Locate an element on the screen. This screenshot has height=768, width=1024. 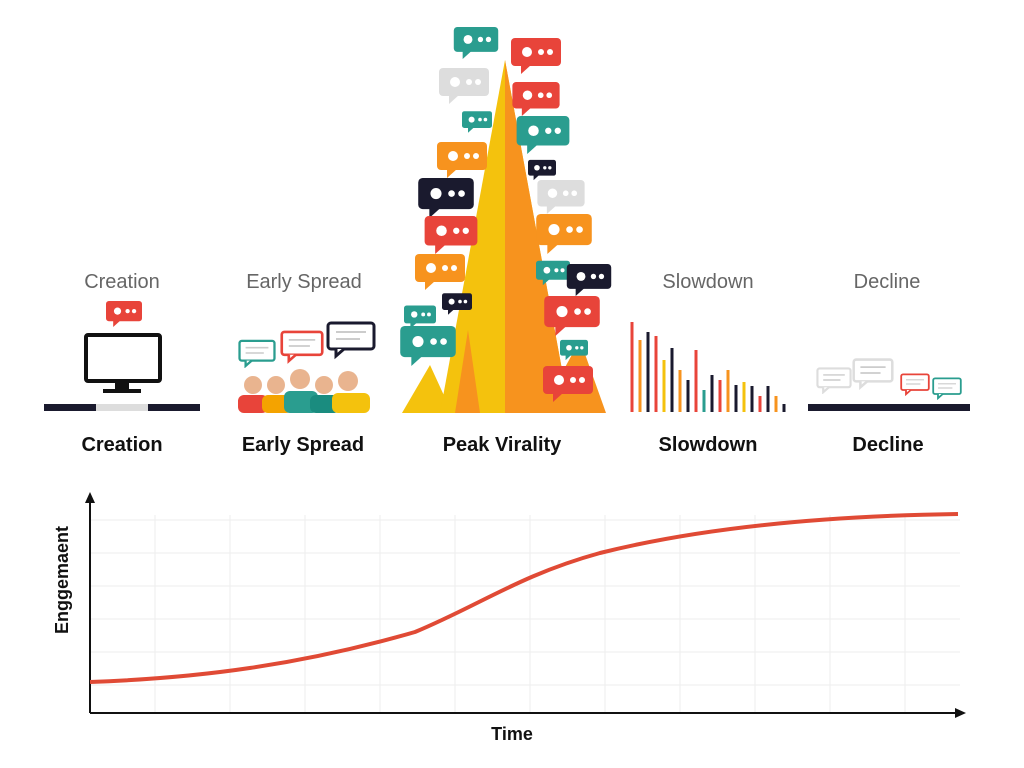
decline-icon is located at coordinates (889, 384).